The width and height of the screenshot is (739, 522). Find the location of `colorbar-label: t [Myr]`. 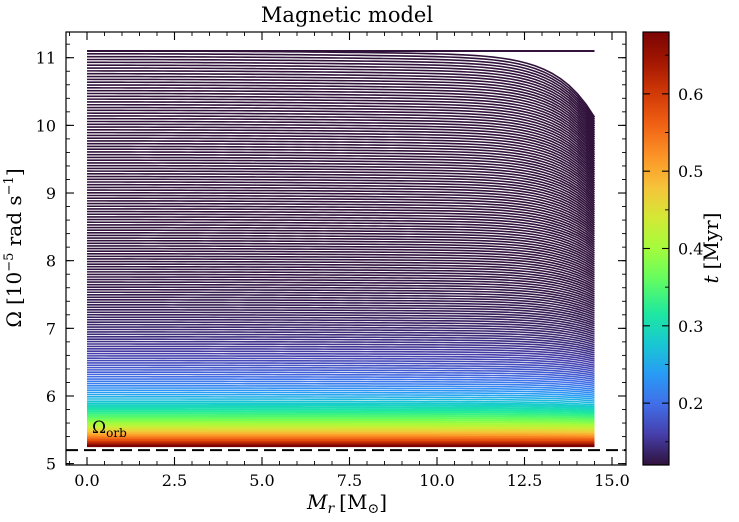

colorbar-label: t [Myr] is located at coordinates (711, 248).